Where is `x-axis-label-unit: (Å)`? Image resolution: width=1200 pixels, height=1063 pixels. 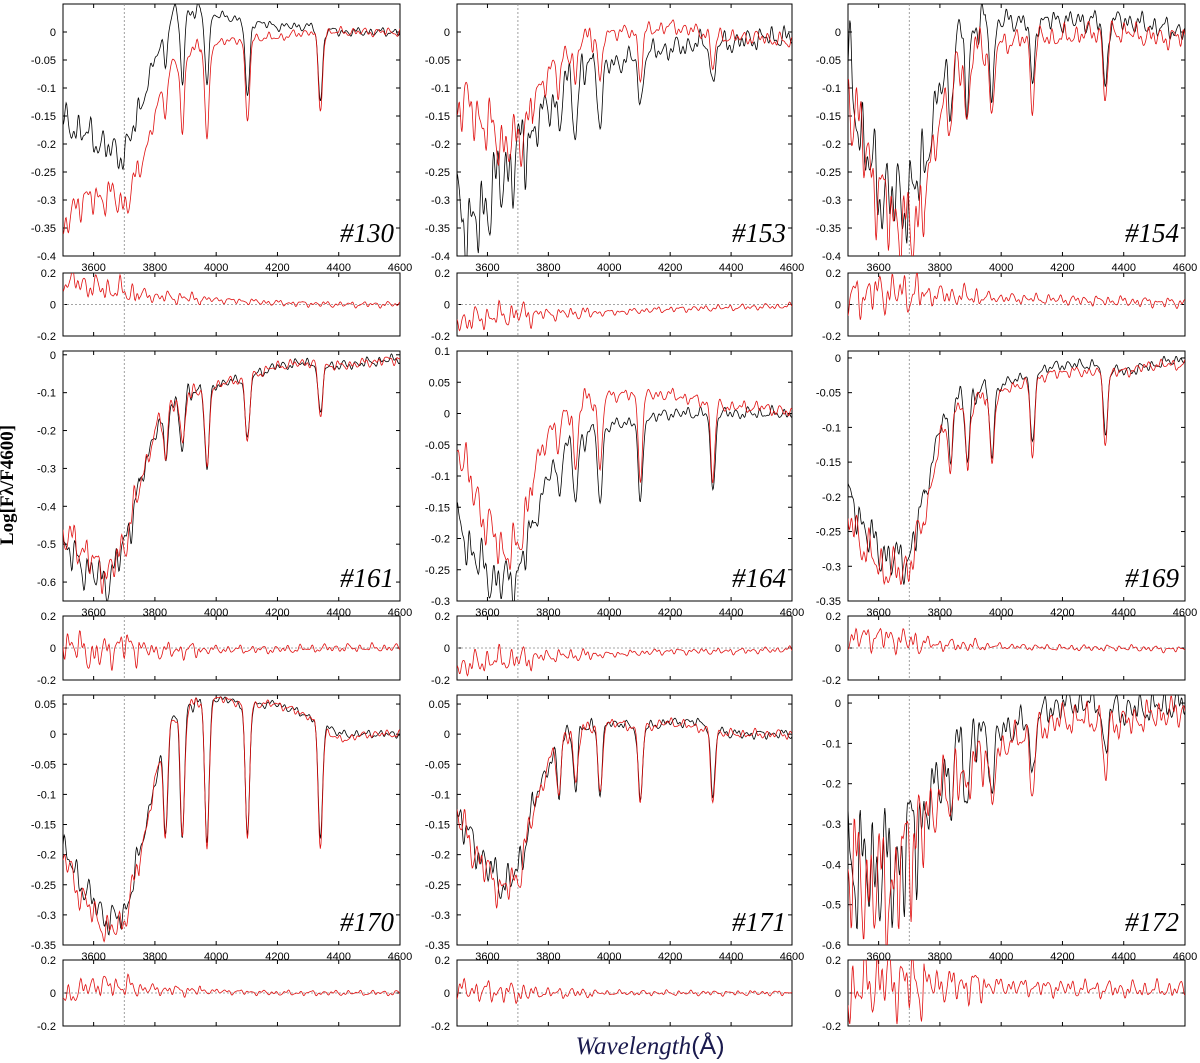
x-axis-label-unit: (Å) is located at coordinates (708, 1046).